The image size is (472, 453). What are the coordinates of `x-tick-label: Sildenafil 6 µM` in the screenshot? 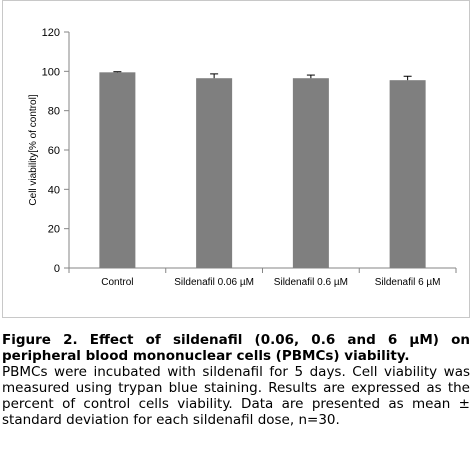 It's located at (408, 282).